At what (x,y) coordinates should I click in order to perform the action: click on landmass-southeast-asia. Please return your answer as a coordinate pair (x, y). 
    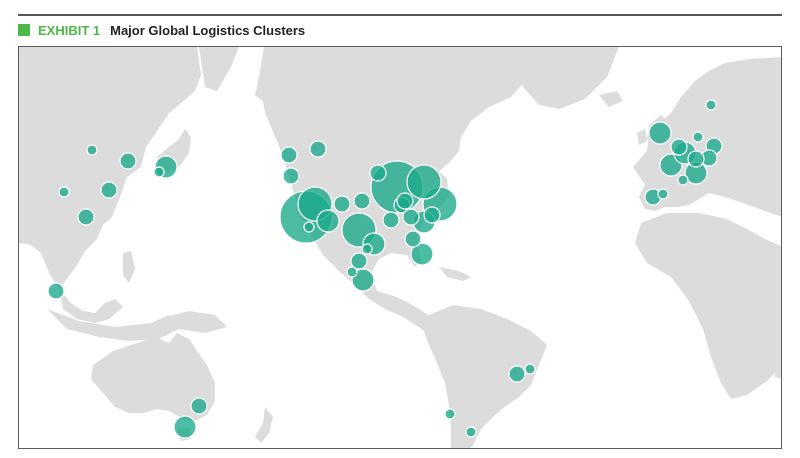
    Looking at the image, I should click on (91, 306).